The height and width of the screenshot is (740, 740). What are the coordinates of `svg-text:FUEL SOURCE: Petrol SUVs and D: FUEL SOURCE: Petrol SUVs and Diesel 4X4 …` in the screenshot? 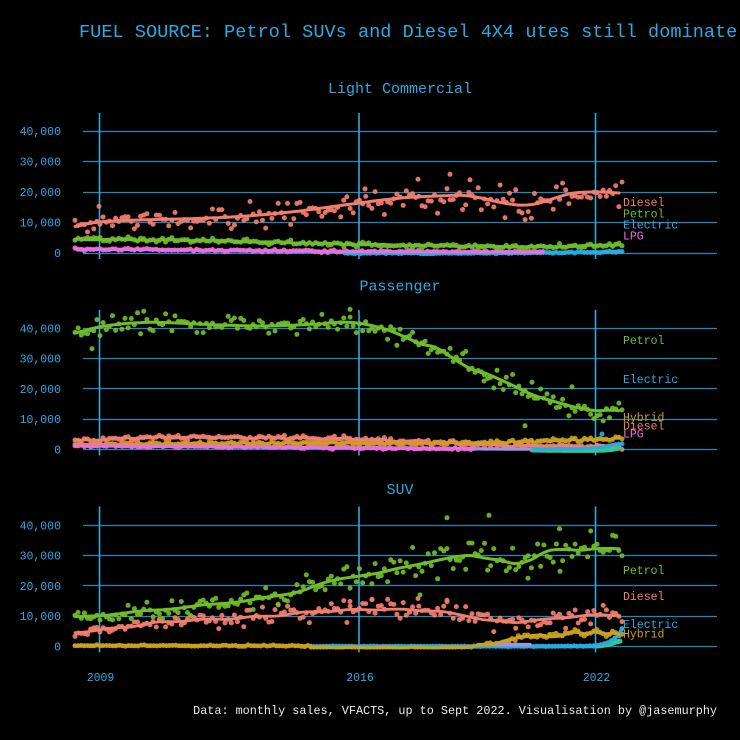 It's located at (408, 32).